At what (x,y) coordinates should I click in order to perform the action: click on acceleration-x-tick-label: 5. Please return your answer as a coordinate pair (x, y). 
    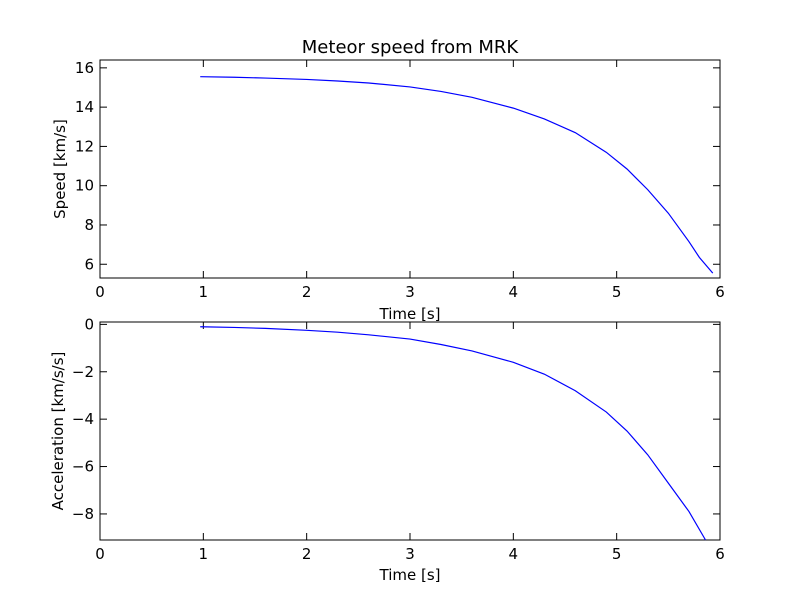
    Looking at the image, I should click on (617, 554).